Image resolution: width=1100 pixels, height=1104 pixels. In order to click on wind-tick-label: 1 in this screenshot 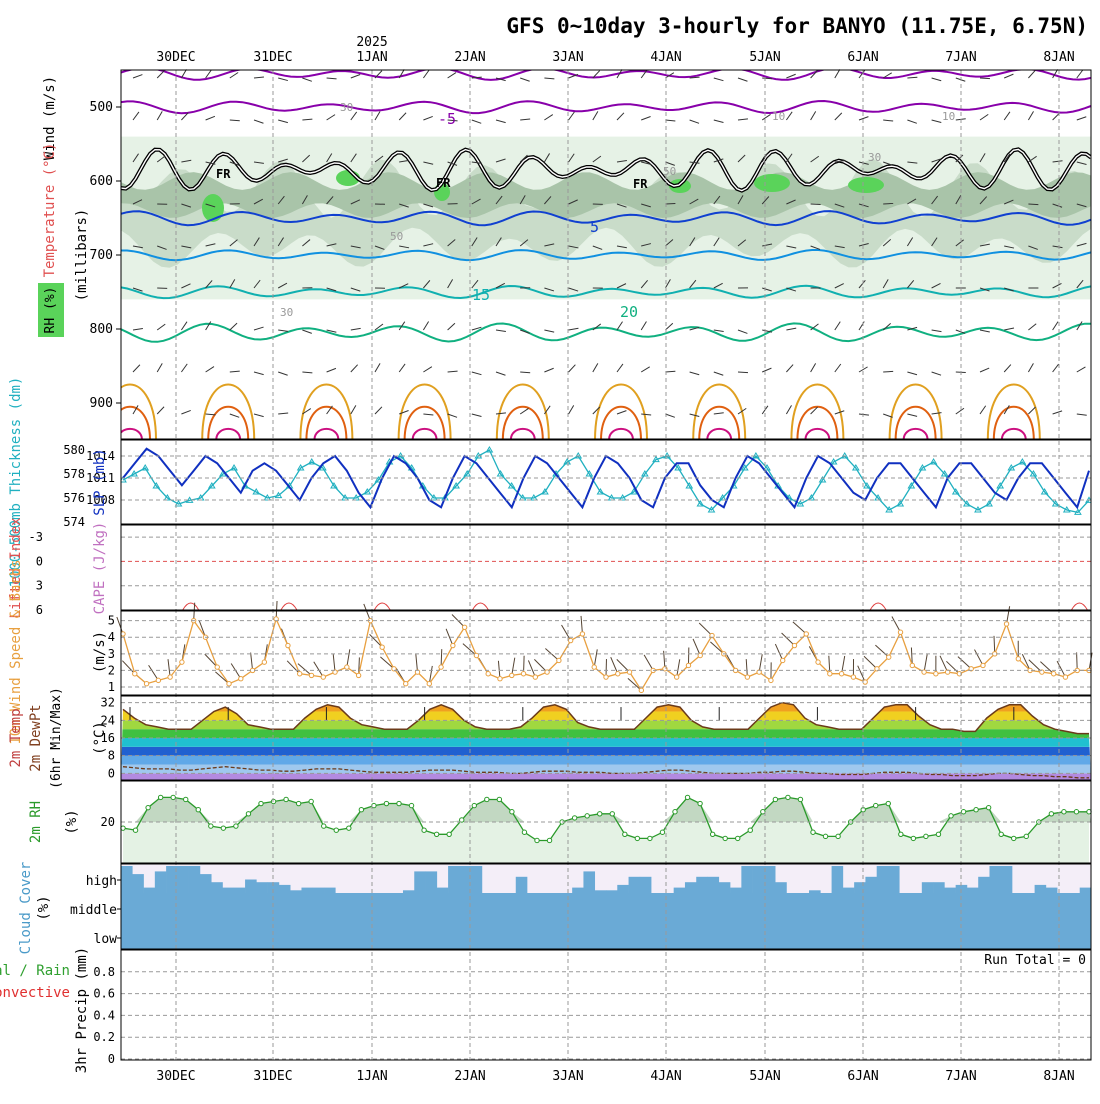, I will do `click(111, 687)`.